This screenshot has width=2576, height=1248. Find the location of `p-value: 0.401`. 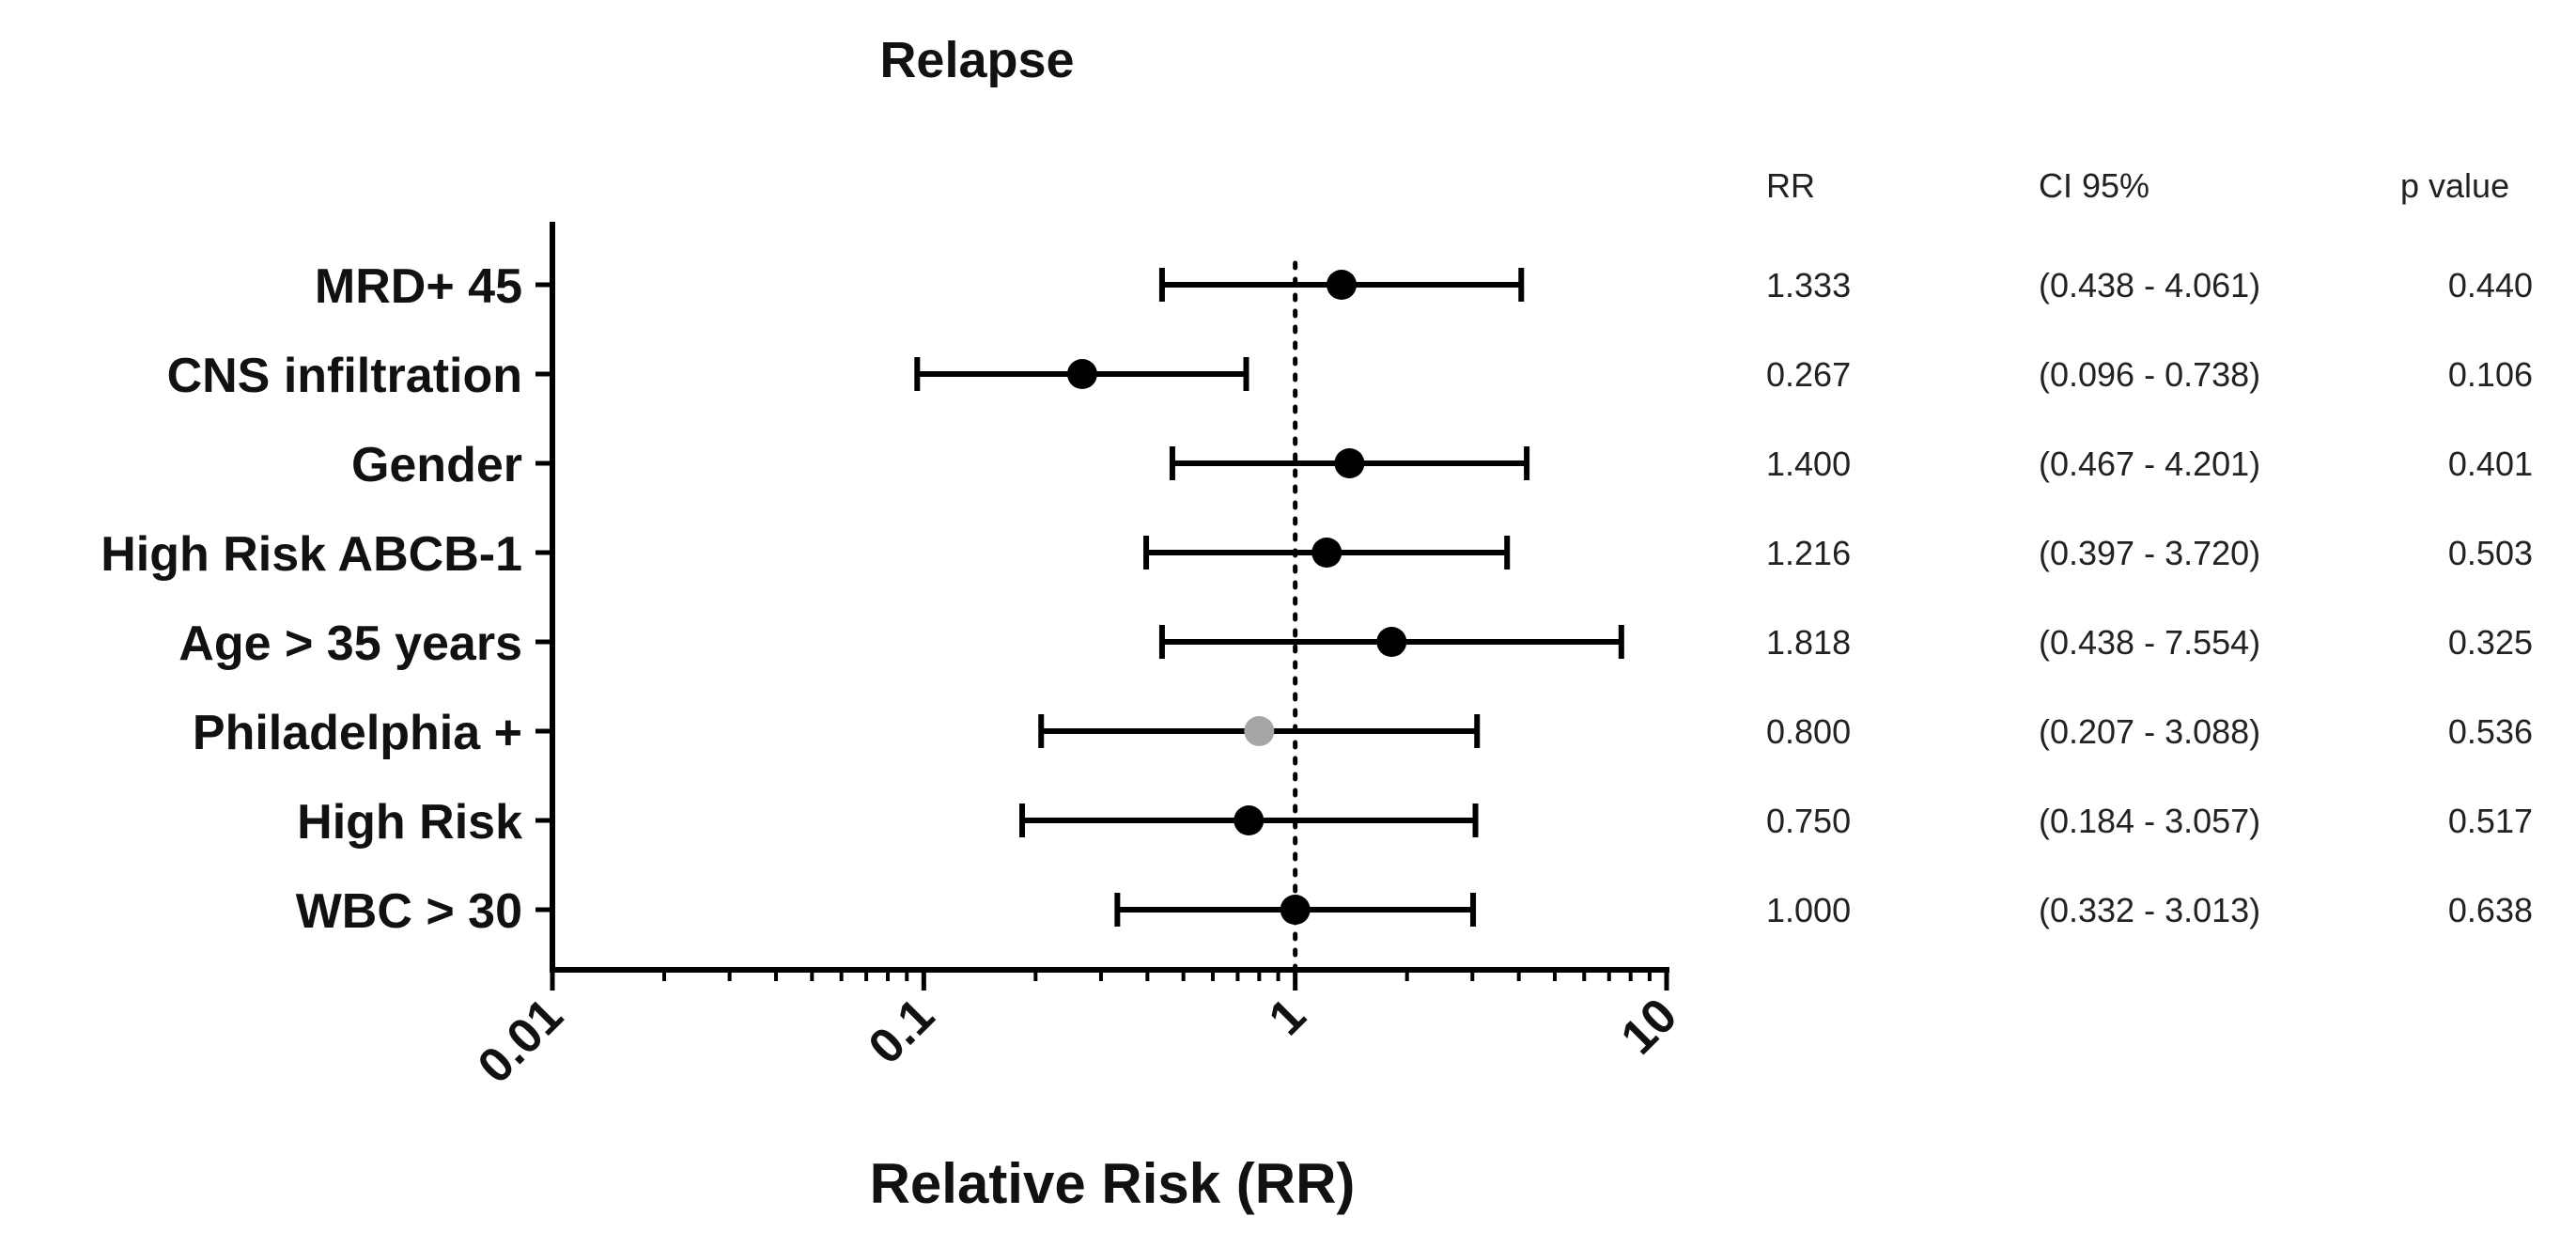

p-value: 0.401 is located at coordinates (2490, 464).